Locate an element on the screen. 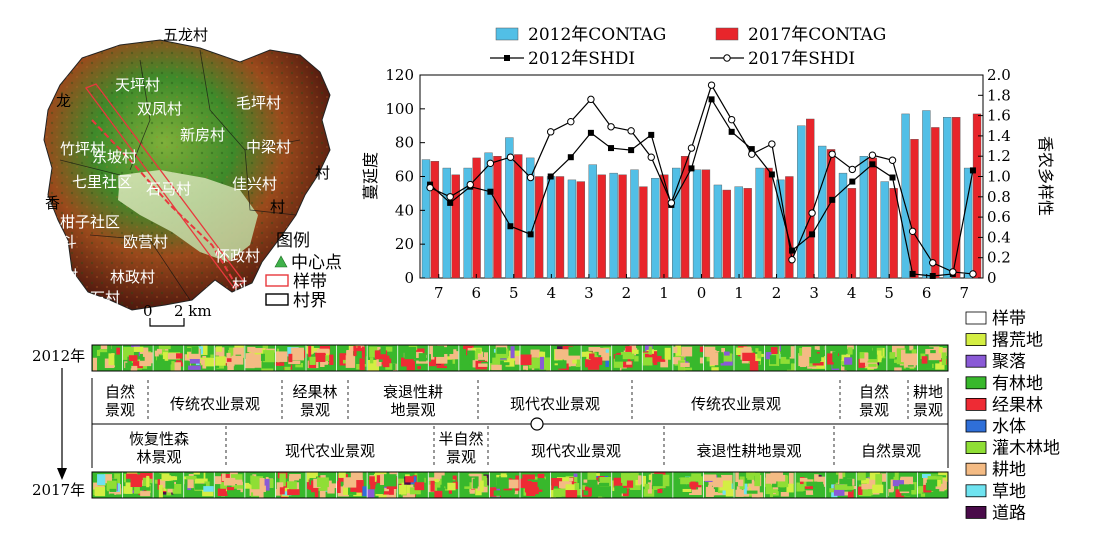 Image resolution: width=1100 pixels, height=537 pixels. transect-legend-icon is located at coordinates (277, 280).